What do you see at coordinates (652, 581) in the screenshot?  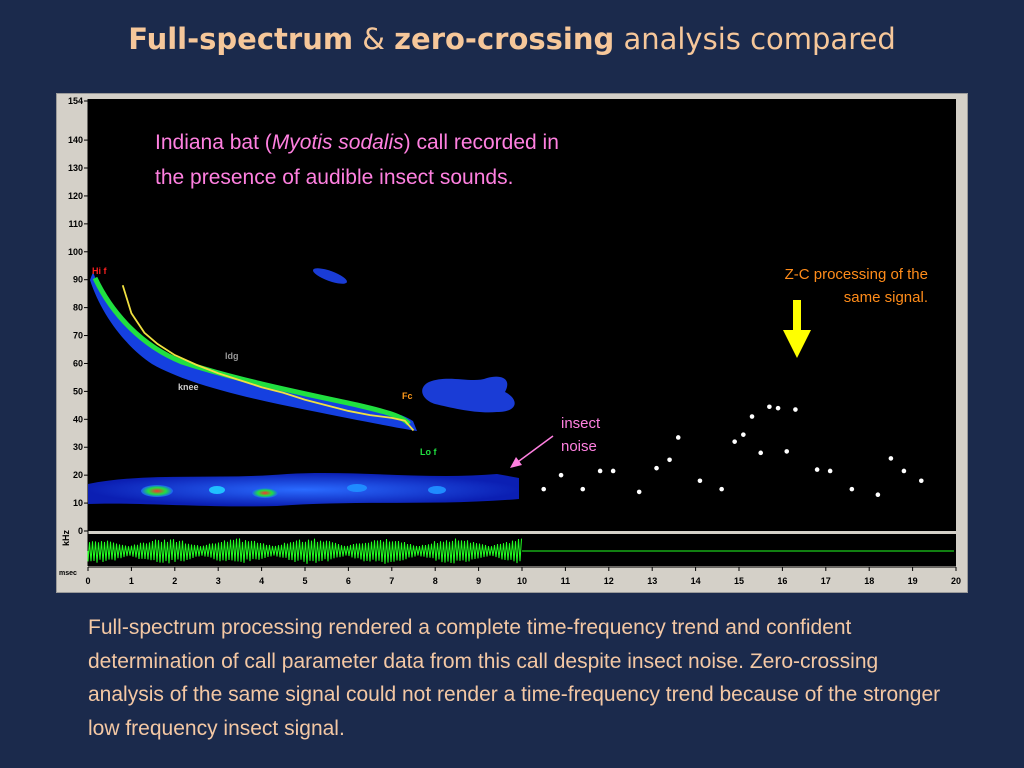 I see `x-tick-label: 13` at bounding box center [652, 581].